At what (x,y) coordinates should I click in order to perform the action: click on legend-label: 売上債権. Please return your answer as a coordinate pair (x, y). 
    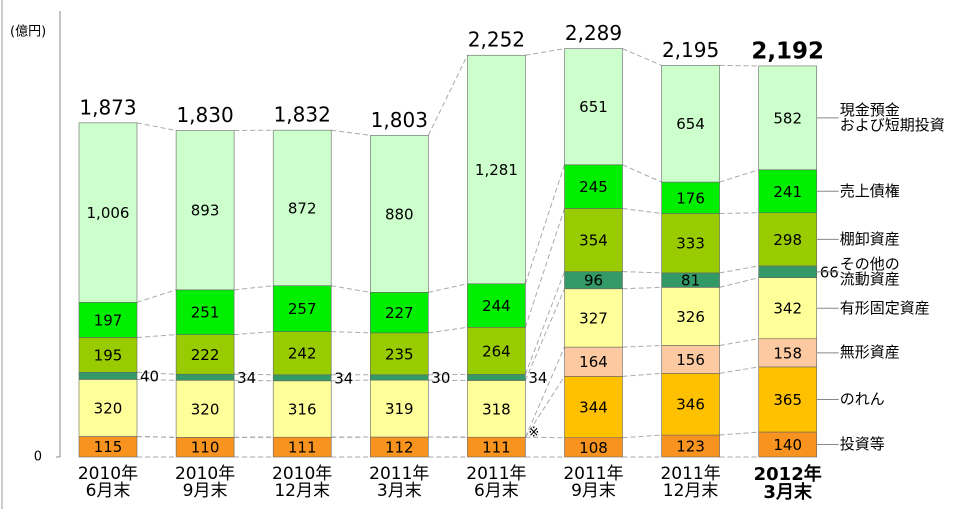
    Looking at the image, I should click on (869, 190).